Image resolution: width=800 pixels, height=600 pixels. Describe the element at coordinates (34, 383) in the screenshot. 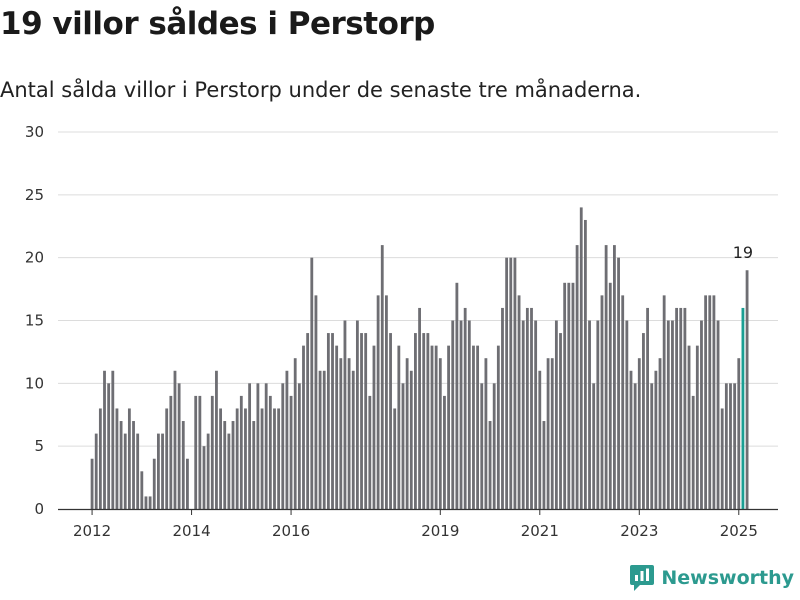

I see `y-tick-label: 10` at that location.